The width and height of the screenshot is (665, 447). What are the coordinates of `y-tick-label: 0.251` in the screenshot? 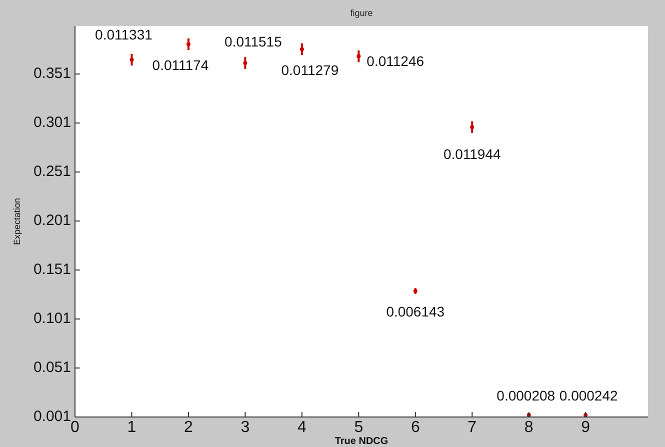 It's located at (52, 171).